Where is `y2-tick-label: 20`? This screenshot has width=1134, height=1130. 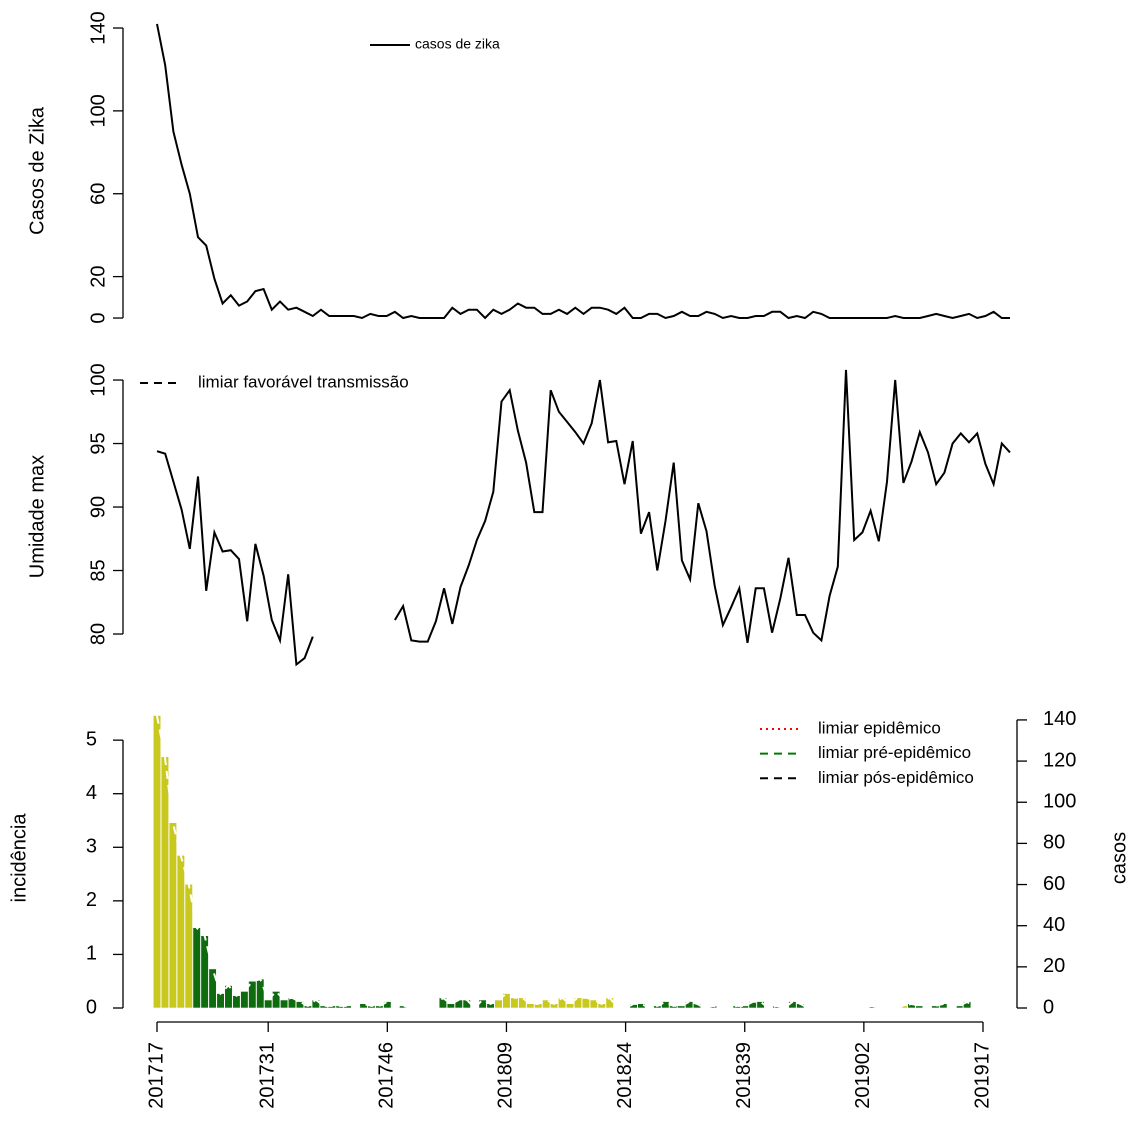
y2-tick-label: 20 is located at coordinates (1054, 966).